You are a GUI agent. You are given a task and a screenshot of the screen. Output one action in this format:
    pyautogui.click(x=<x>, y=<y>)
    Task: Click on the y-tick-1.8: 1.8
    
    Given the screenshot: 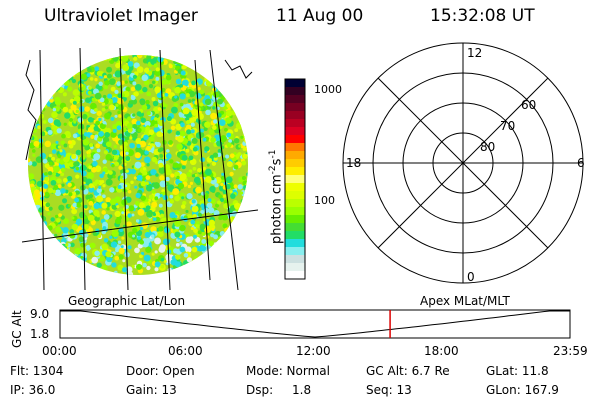 What is the action you would take?
    pyautogui.click(x=40, y=334)
    